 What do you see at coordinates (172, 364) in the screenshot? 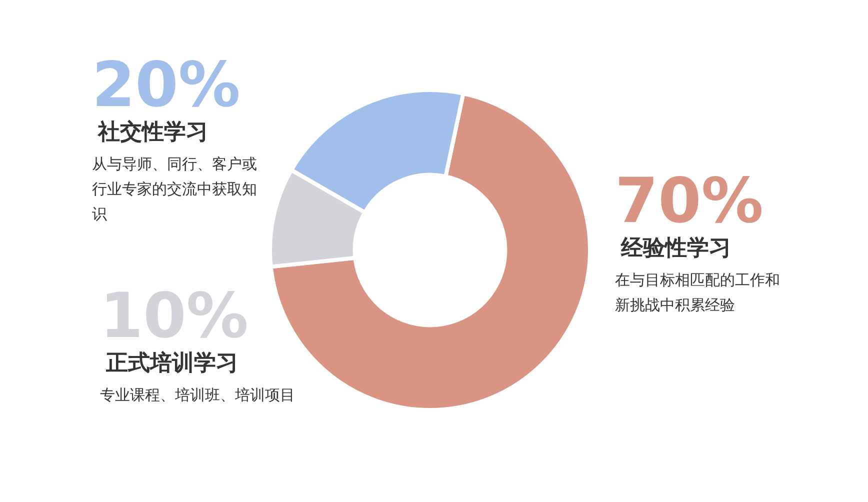
I see `slice-label: 正式培训学习` at bounding box center [172, 364].